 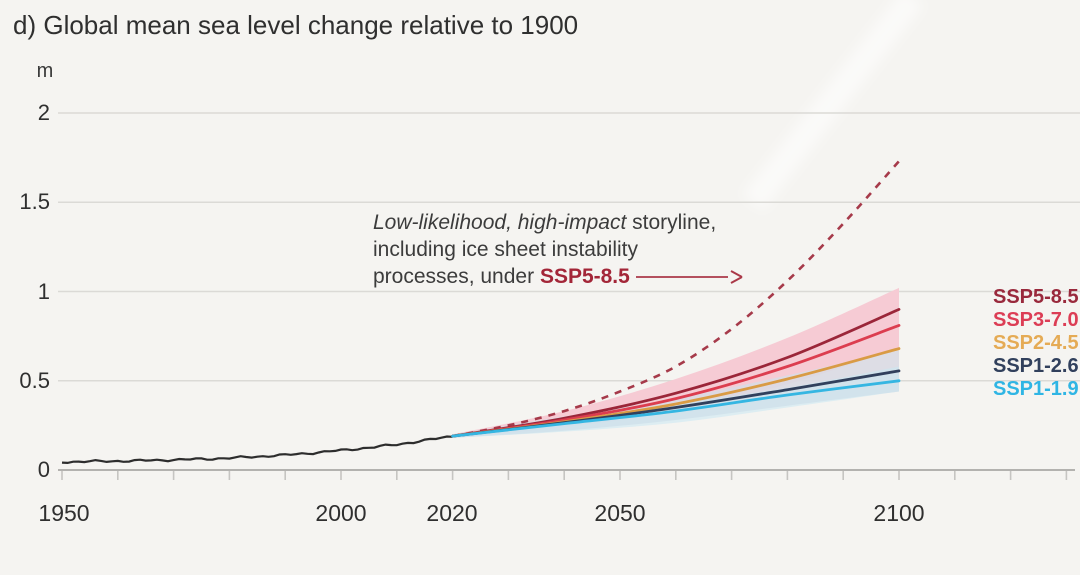 I want to click on y-tick-label-1: 1, so click(x=43, y=291).